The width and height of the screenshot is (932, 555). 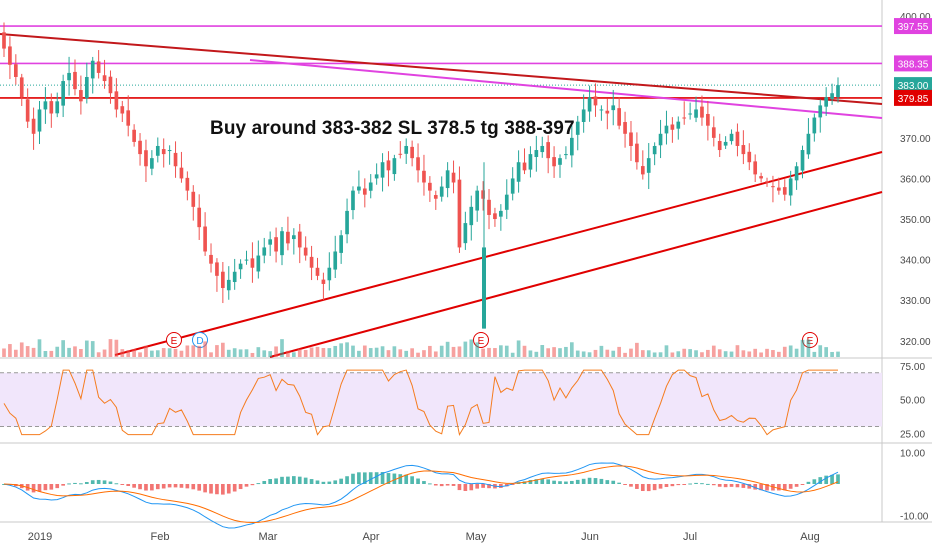 What do you see at coordinates (915, 261) in the screenshot?
I see `price-tick-label: 340.00` at bounding box center [915, 261].